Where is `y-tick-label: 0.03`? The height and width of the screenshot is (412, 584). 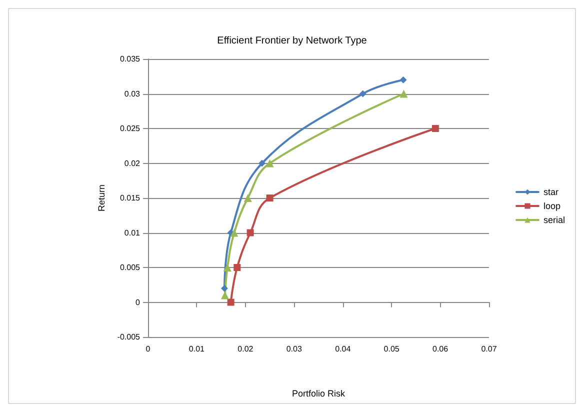 y-tick-label: 0.03 is located at coordinates (132, 93).